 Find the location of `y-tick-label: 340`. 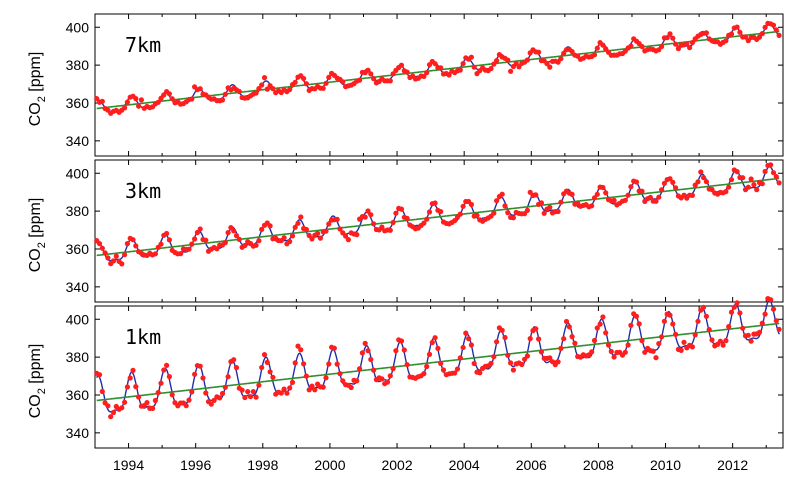

y-tick-label: 340 is located at coordinates (78, 433).